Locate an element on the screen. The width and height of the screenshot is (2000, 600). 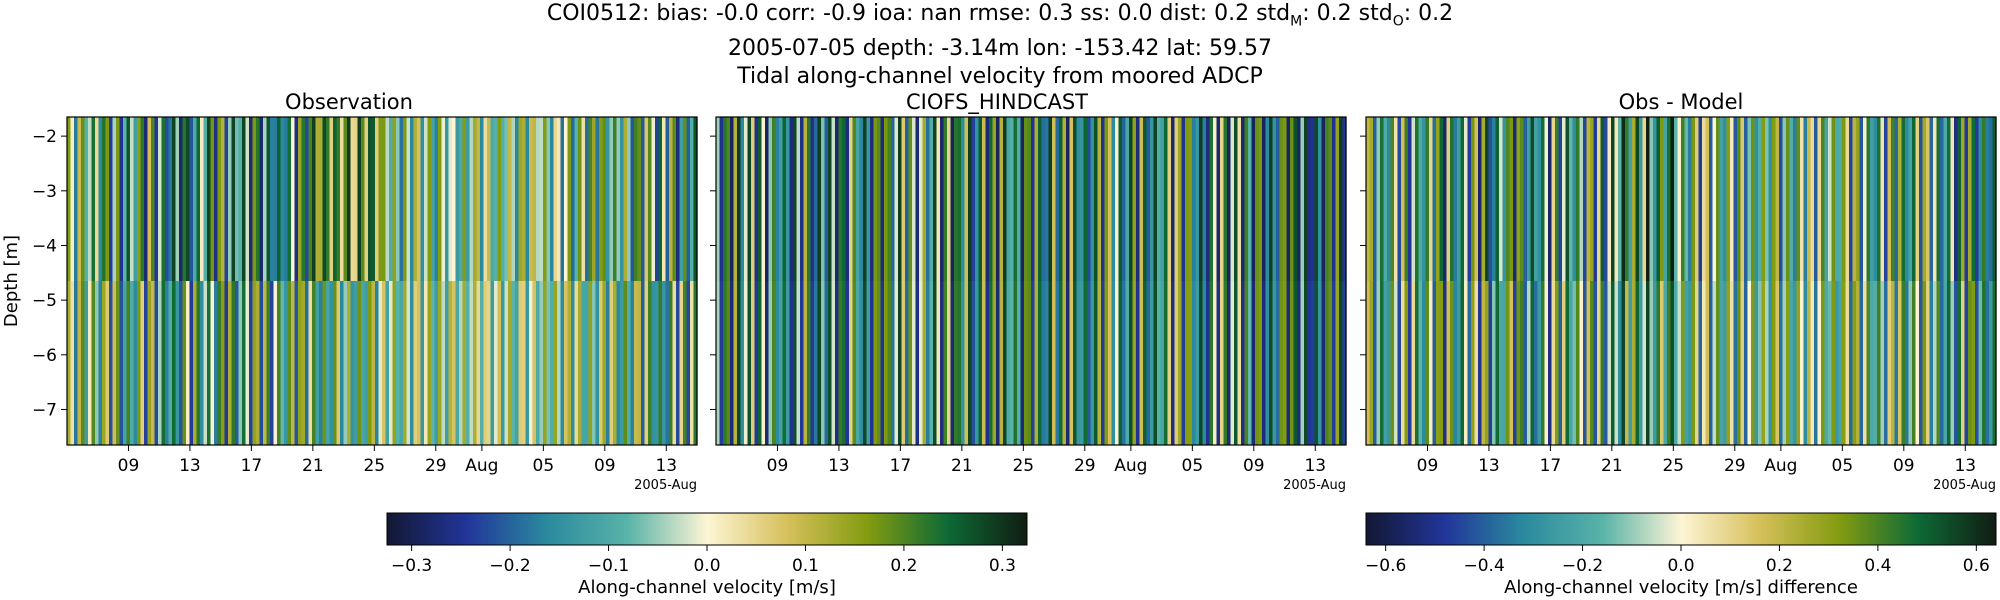
x-tick-label: Aug is located at coordinates (481, 466).